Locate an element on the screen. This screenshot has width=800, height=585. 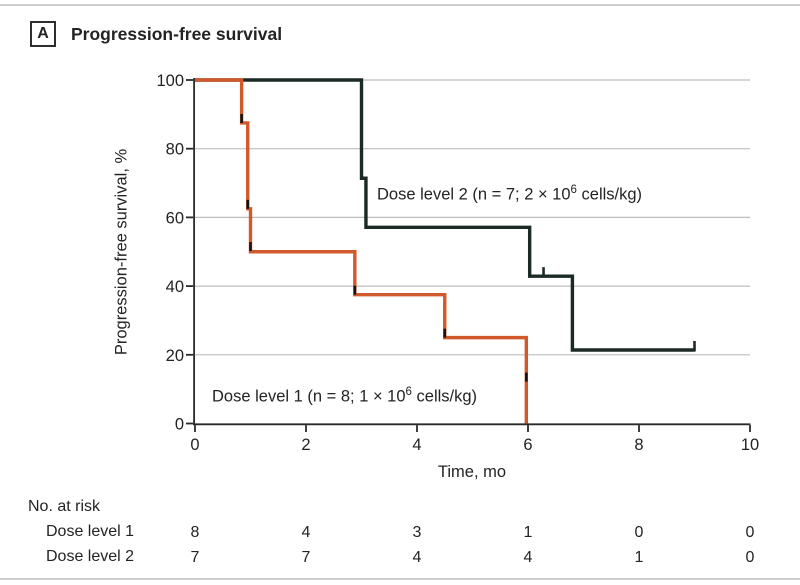
panel-label-box: A is located at coordinates (43, 34).